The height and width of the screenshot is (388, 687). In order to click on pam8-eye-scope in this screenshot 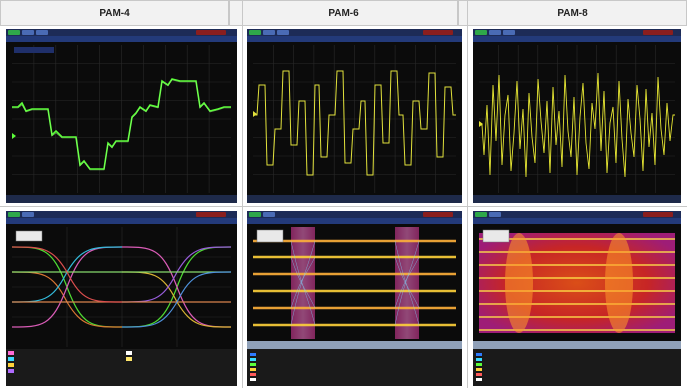, I will do `click(577, 298)`.